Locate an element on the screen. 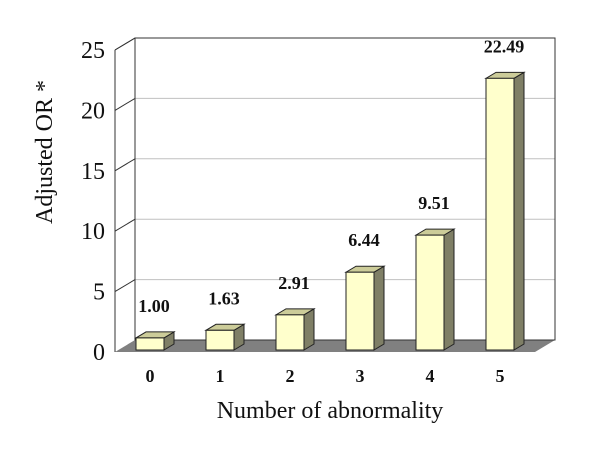 The height and width of the screenshot is (459, 600). y-axis-ticks: 0 5 10 15 20 25 is located at coordinates (93, 202).